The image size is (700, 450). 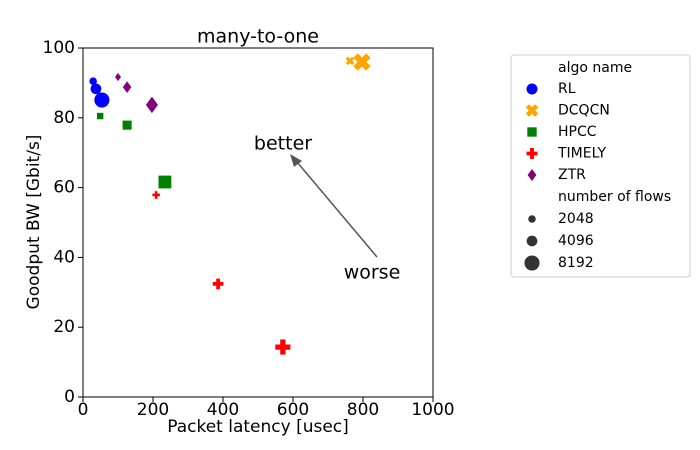 I want to click on legend-label: TIMELY, so click(x=582, y=154).